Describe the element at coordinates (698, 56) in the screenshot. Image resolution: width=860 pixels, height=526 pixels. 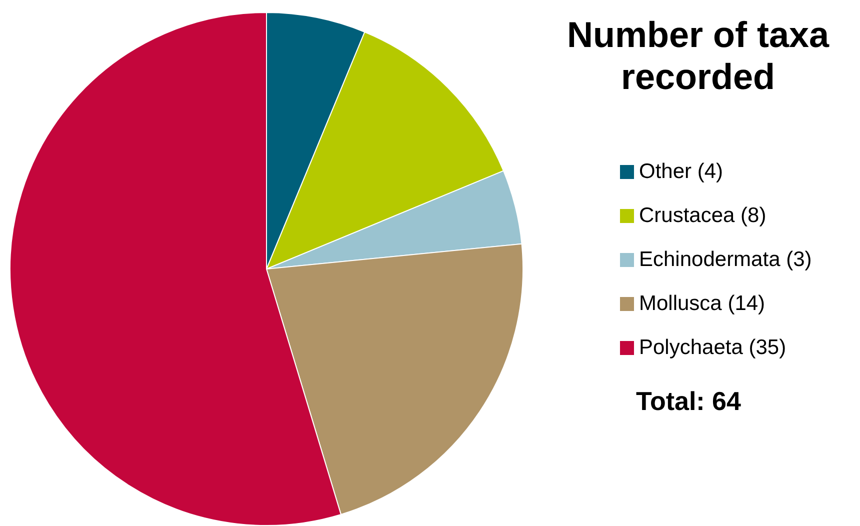
I see `text: Number of taxa recorded` at that location.